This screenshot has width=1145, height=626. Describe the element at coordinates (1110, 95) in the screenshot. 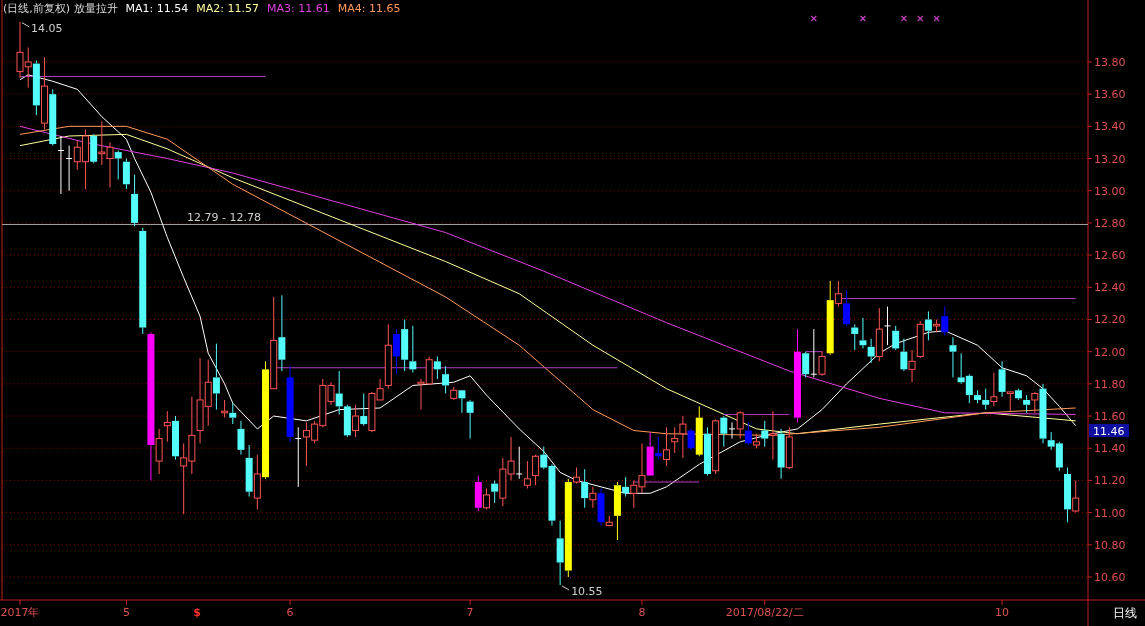

I see `y-tick-label: 13.60` at that location.